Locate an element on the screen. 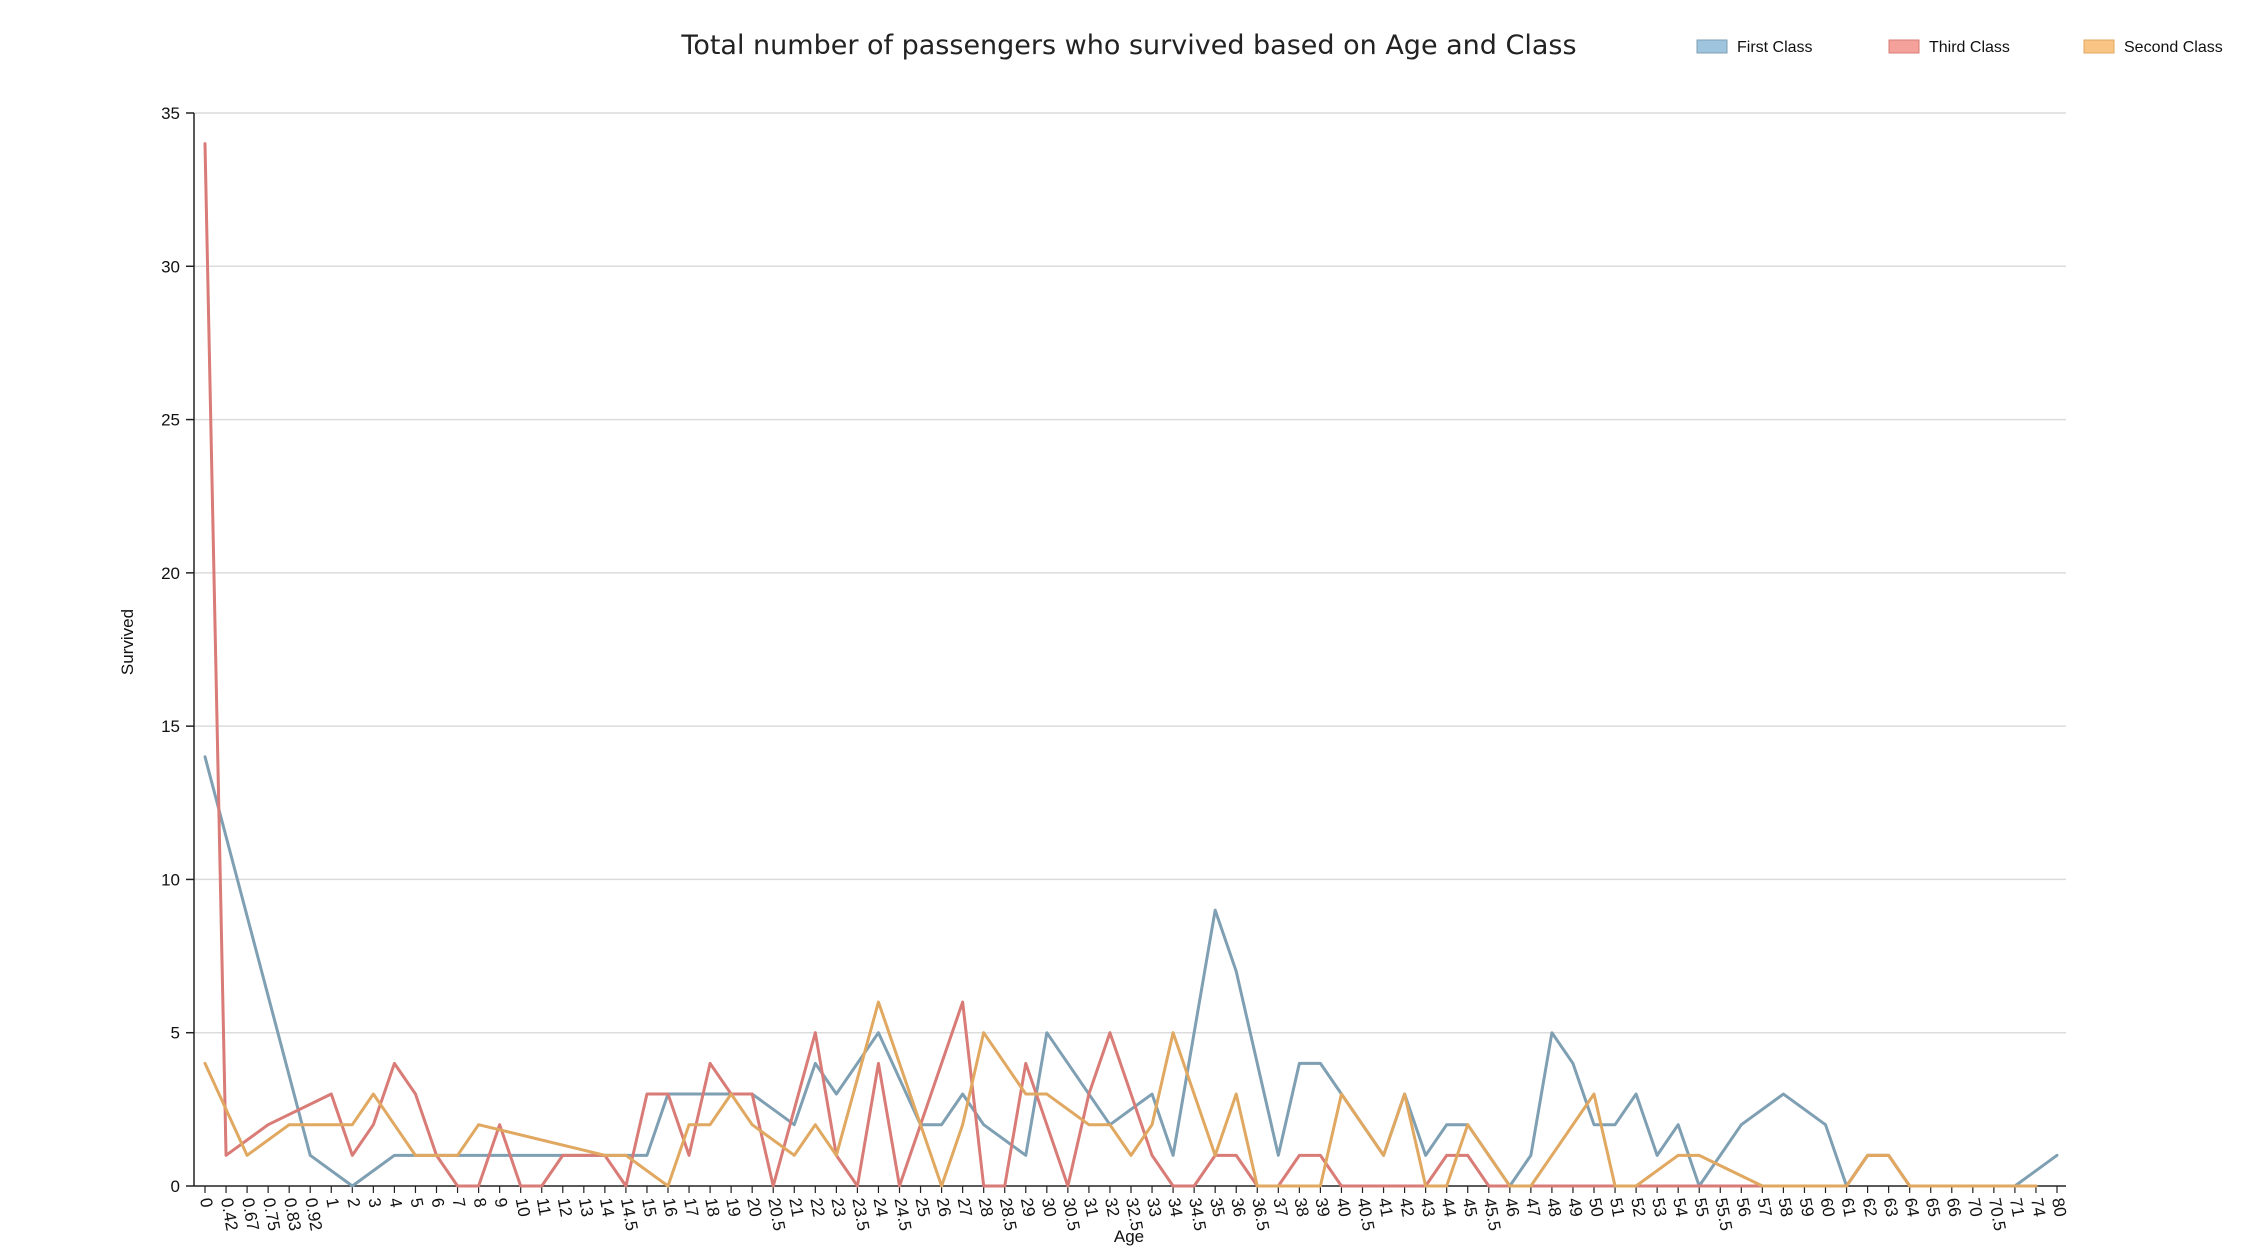  x-tick-label: 36 is located at coordinates (1238, 1207).